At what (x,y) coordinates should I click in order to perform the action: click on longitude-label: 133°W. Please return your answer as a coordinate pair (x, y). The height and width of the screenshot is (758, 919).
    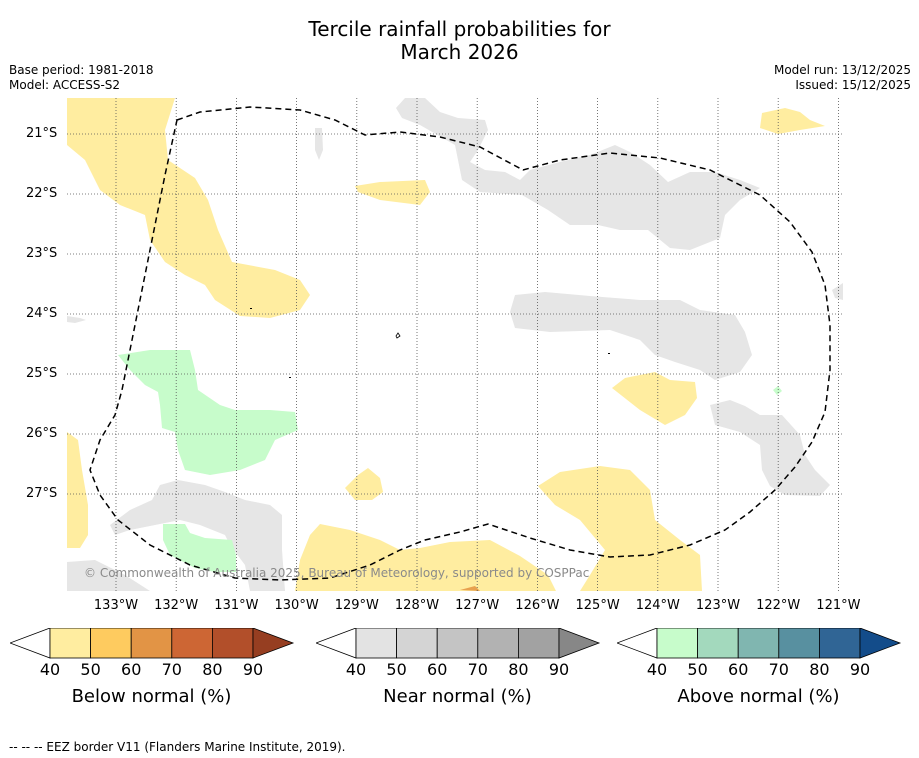
    Looking at the image, I should click on (116, 605).